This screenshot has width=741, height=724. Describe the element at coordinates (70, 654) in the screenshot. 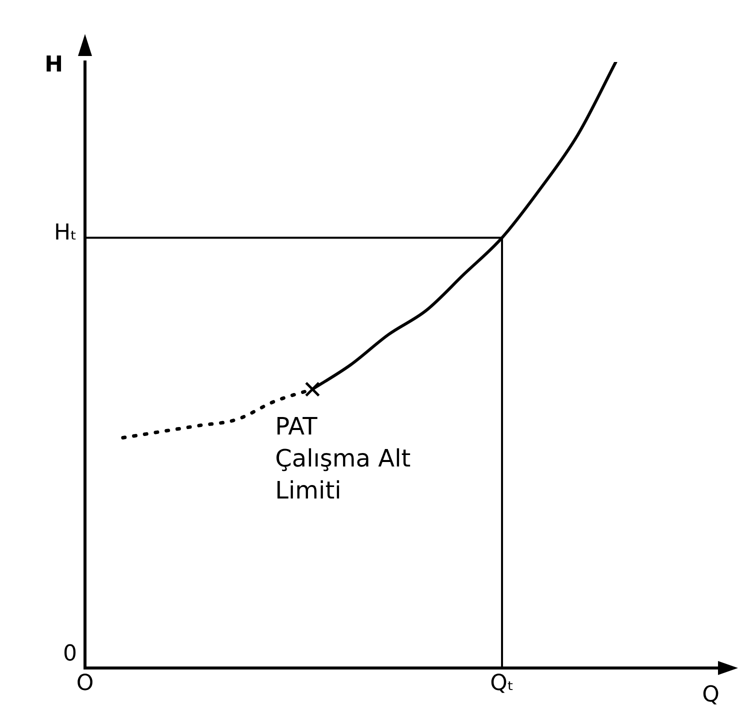

I see `text: 0` at that location.